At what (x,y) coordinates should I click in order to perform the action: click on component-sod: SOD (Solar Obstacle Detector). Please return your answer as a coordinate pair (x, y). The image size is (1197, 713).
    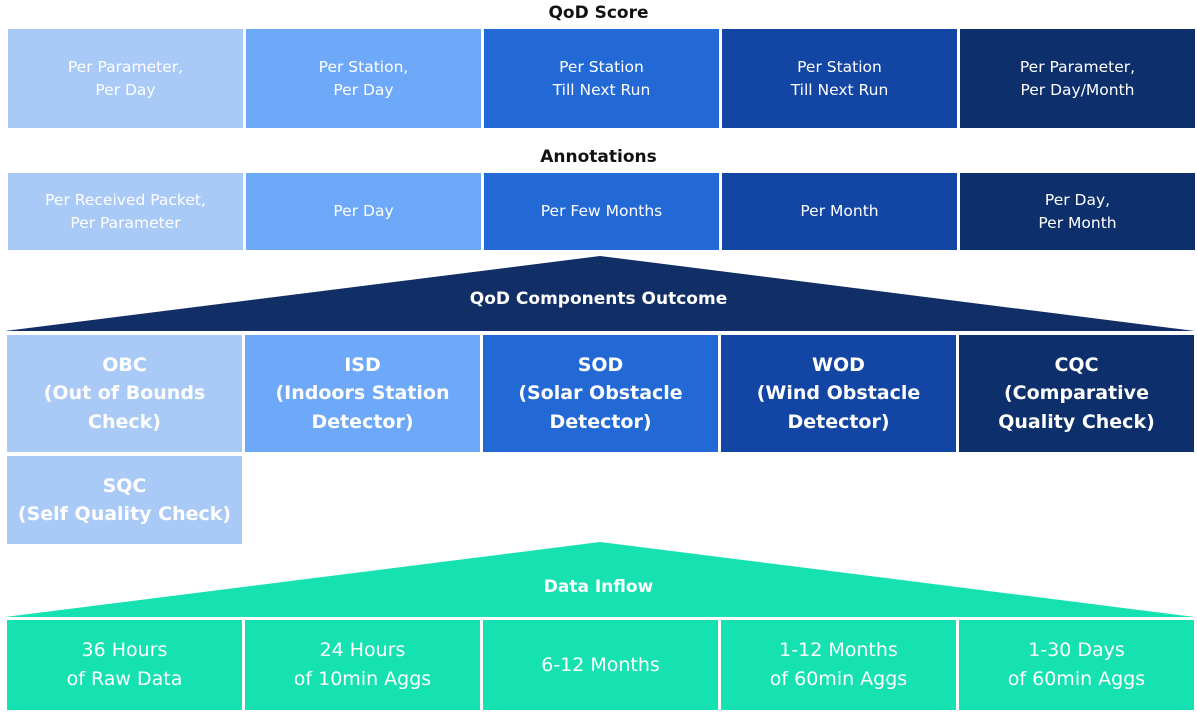
    Looking at the image, I should click on (600, 393).